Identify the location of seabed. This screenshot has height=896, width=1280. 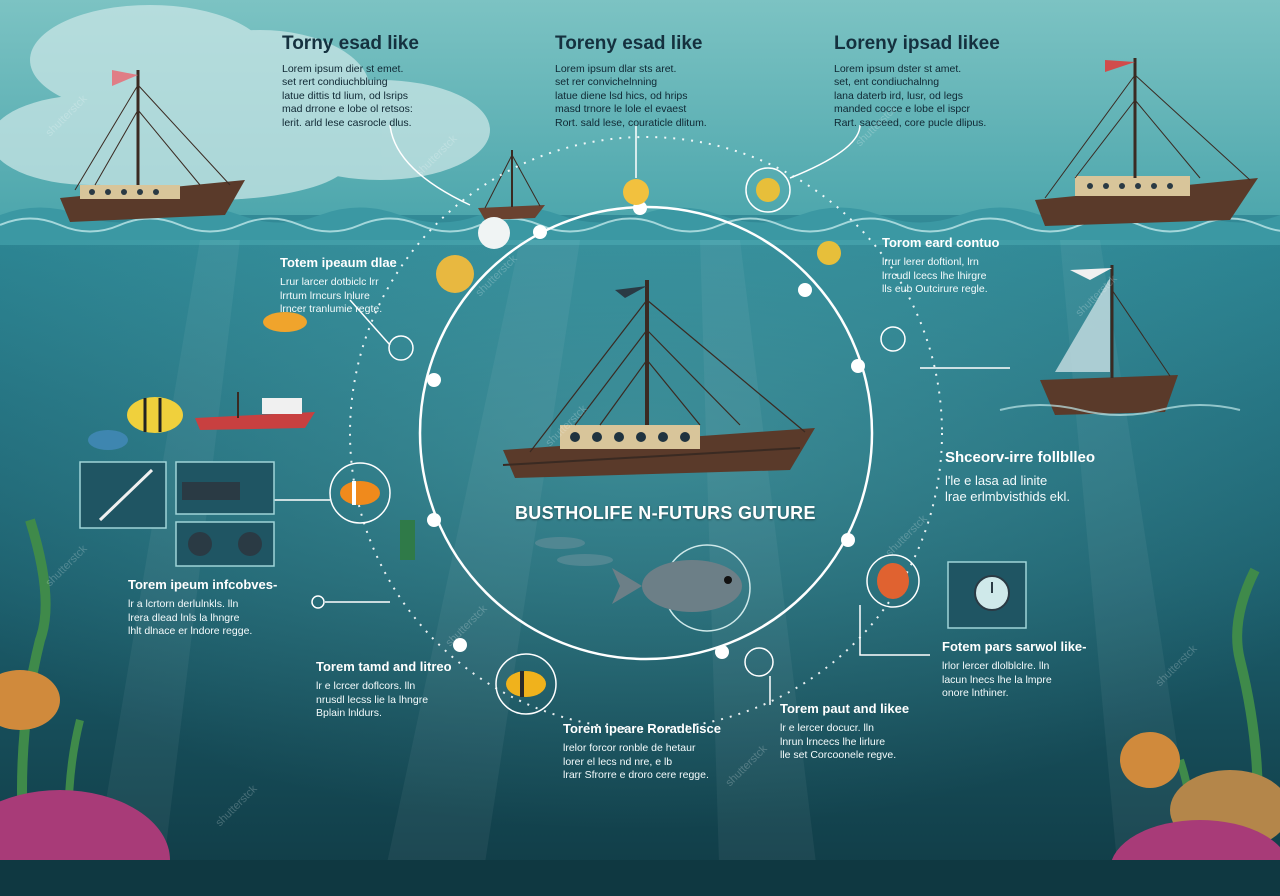
(640, 878).